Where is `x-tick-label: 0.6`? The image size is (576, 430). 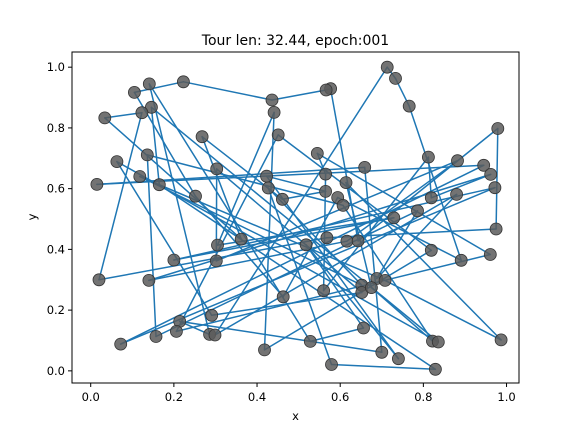
x-tick-label: 0.6 is located at coordinates (340, 397).